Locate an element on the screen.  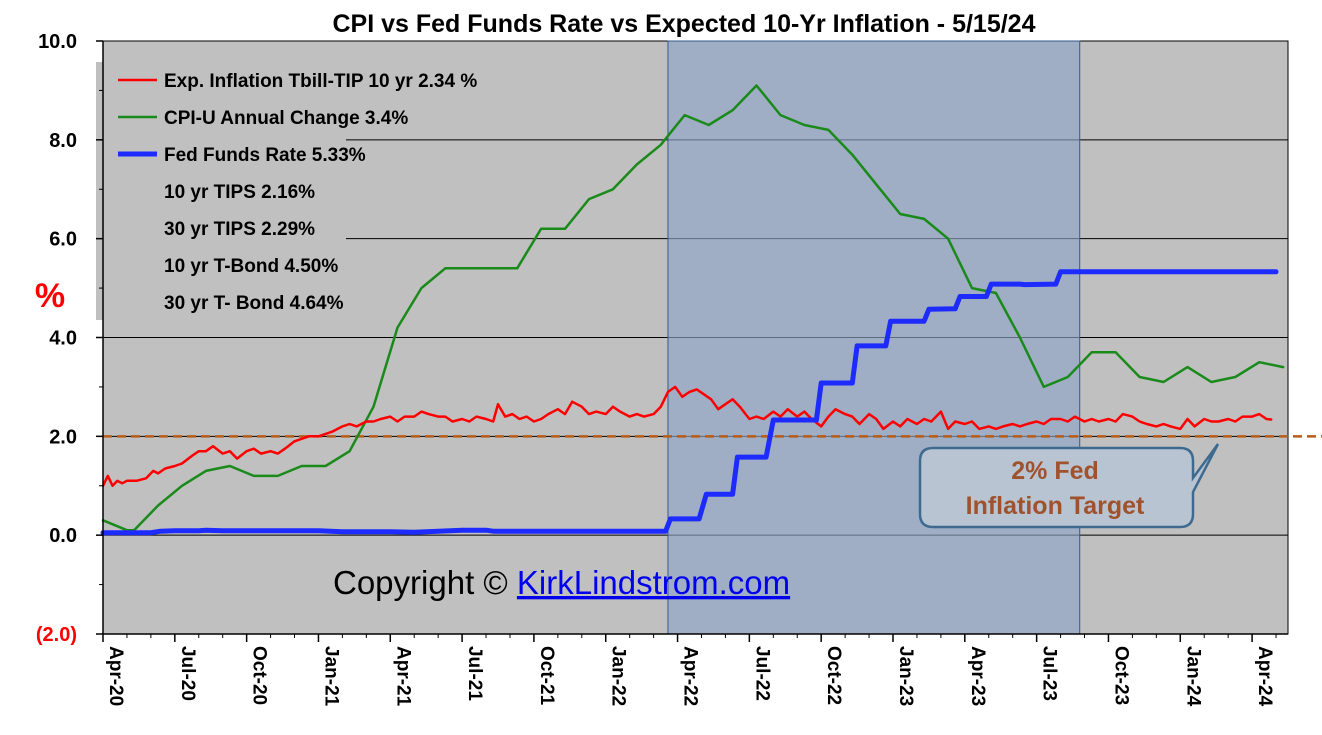
target-label-line2: Inflation Target is located at coordinates (1055, 506).